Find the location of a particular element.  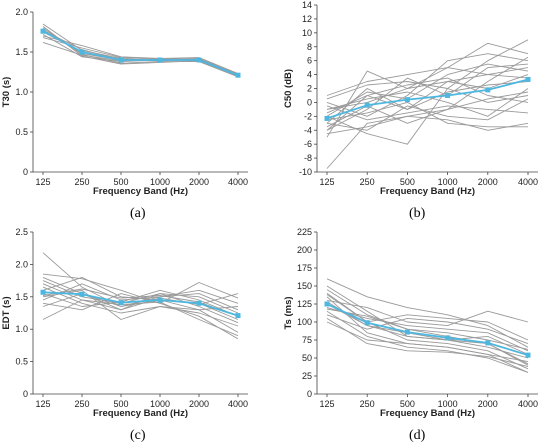

y-tick-label: 225 is located at coordinates (304, 232).